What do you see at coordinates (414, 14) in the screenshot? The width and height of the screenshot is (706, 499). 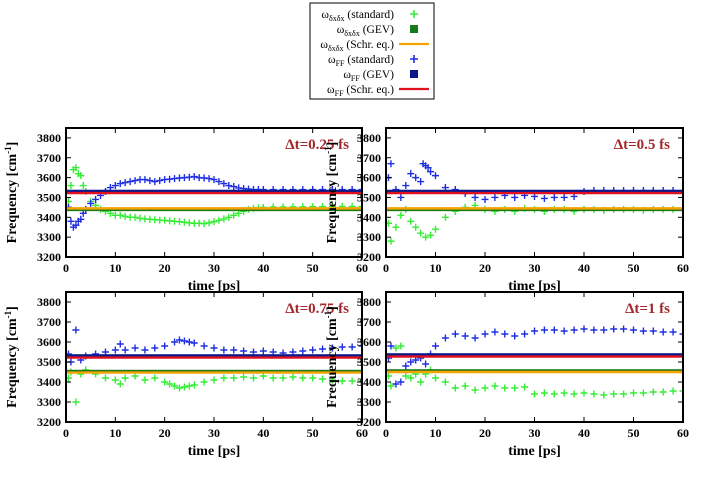 I see `legend-marker-plus` at bounding box center [414, 14].